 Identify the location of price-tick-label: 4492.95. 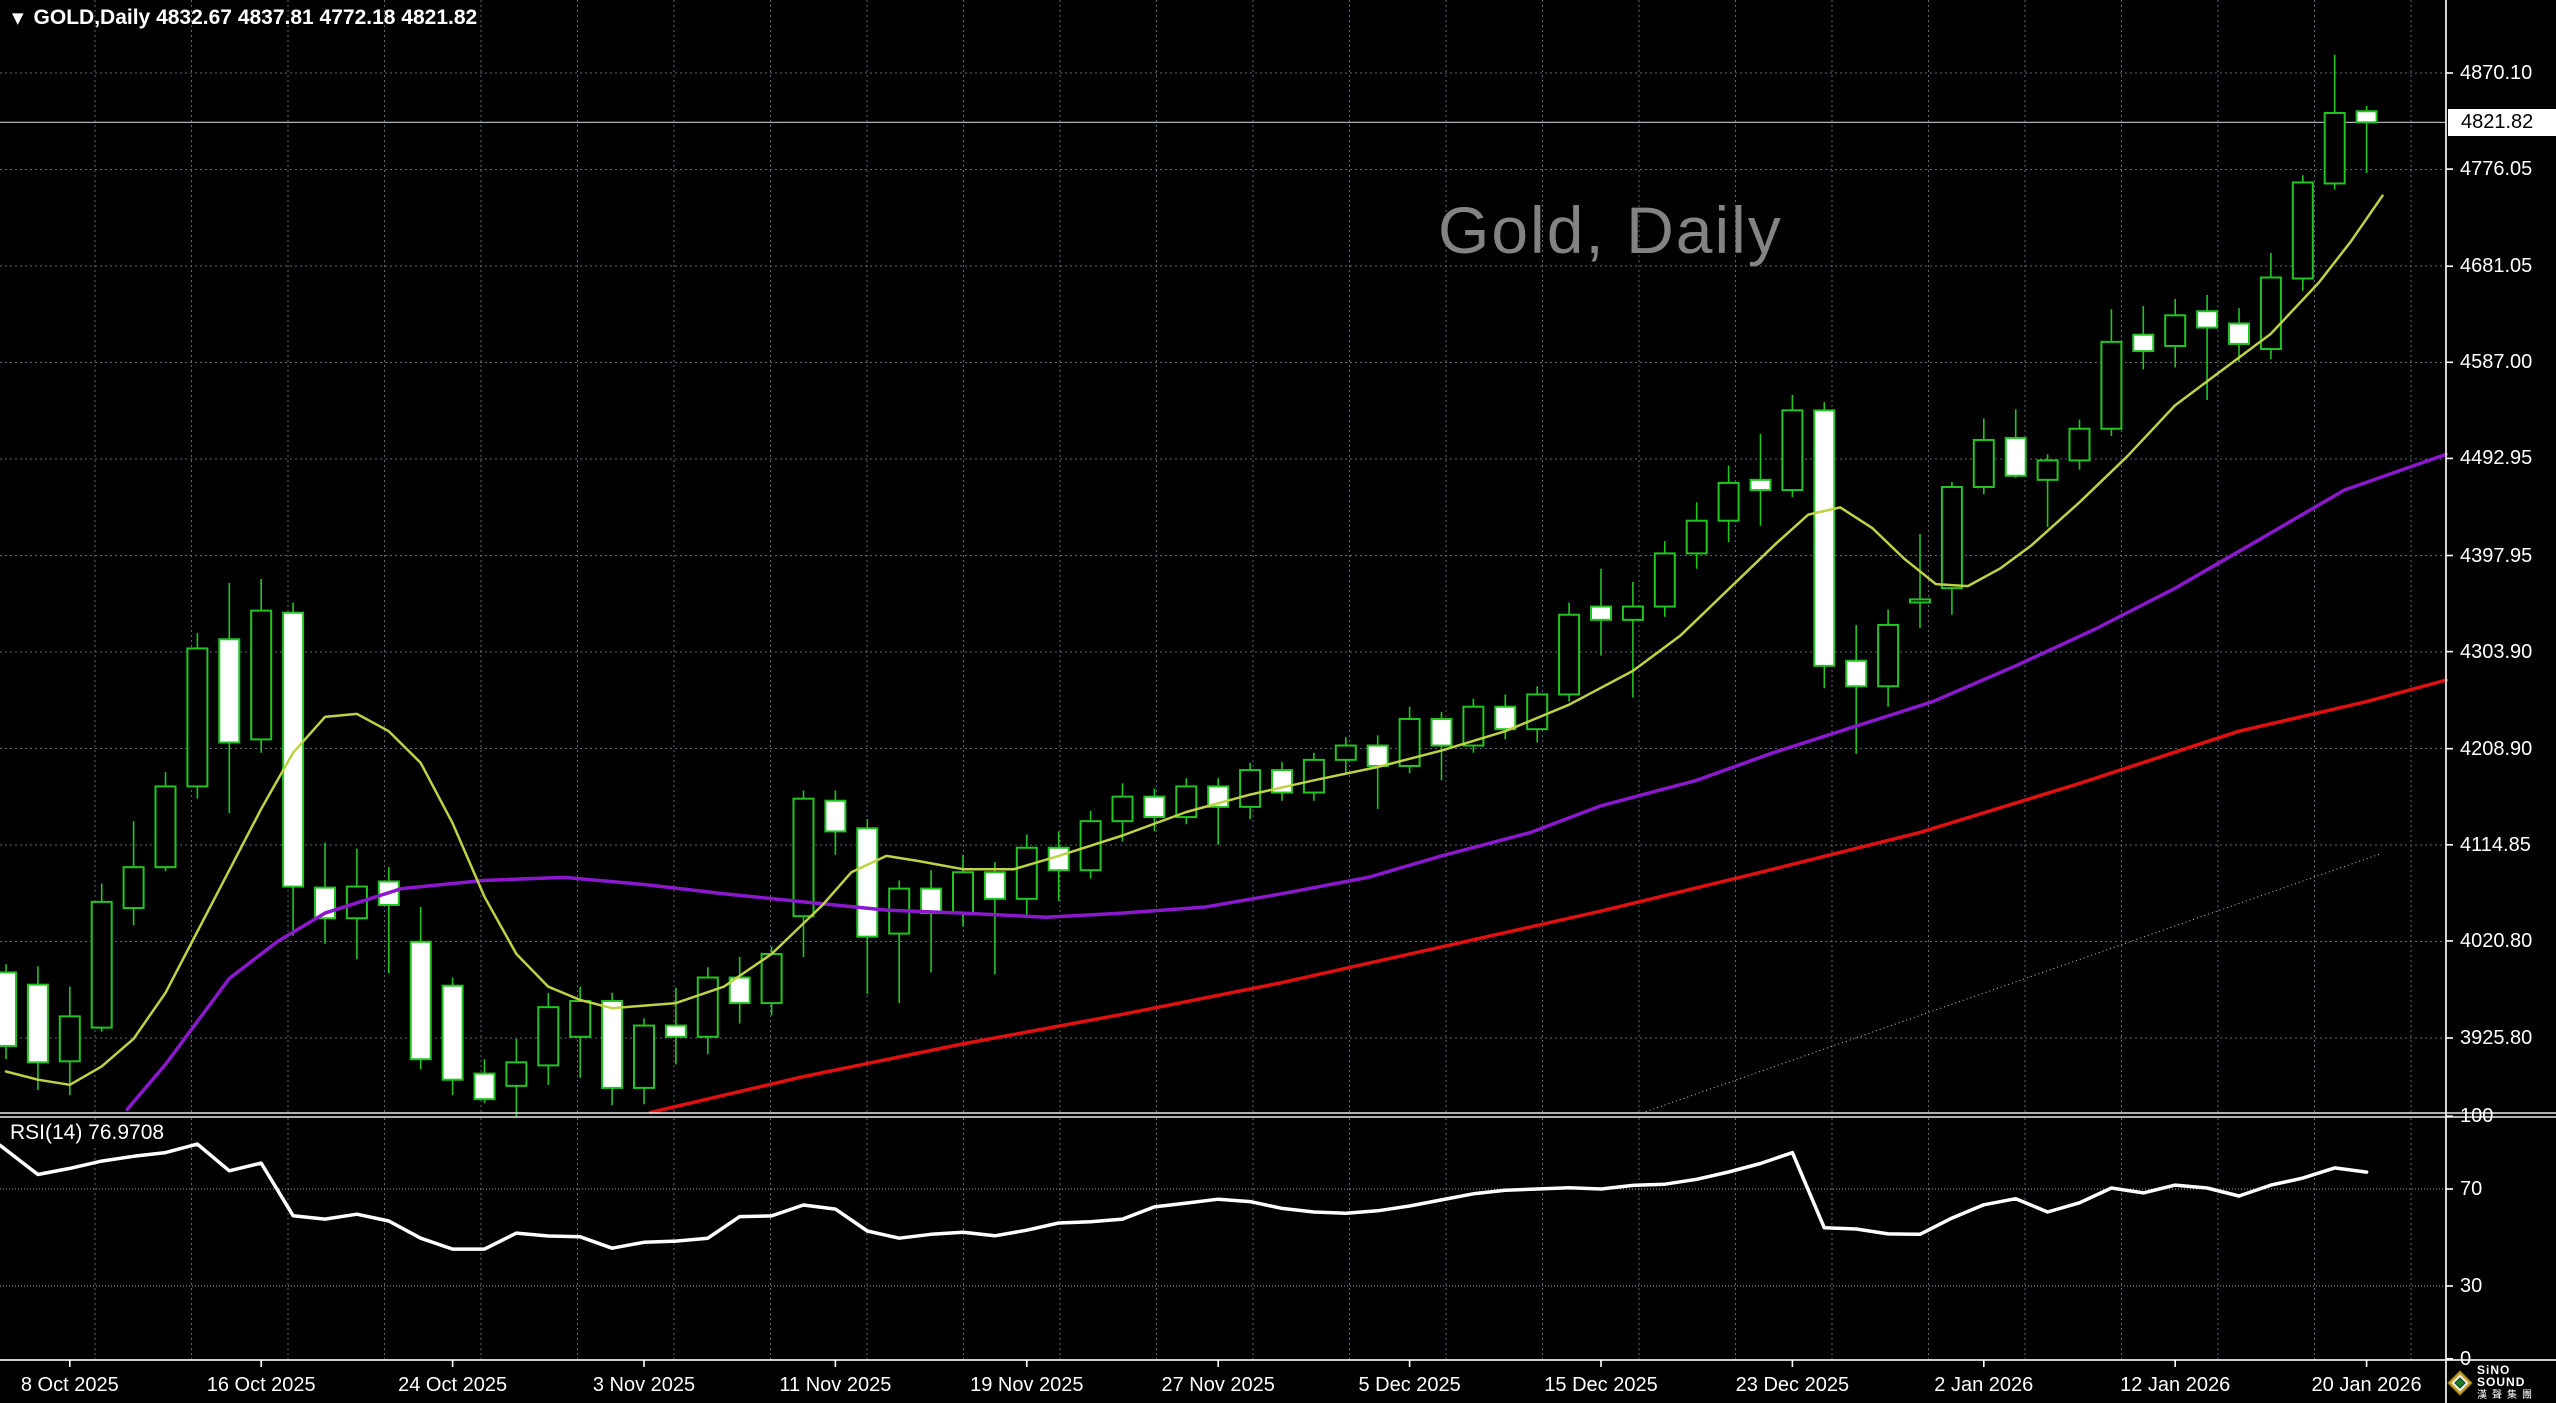
(2496, 458).